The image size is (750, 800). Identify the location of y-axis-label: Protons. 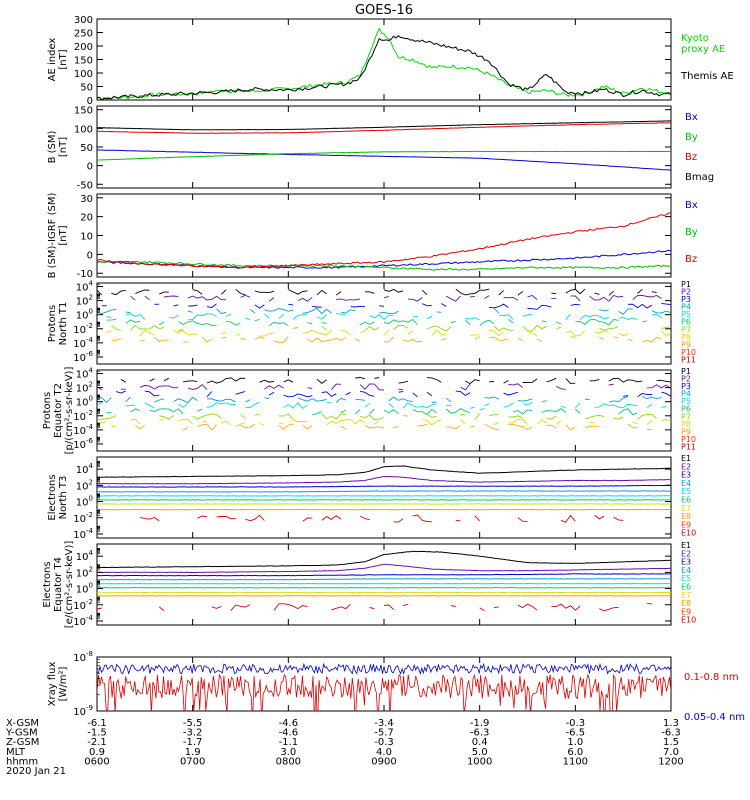
(47, 410).